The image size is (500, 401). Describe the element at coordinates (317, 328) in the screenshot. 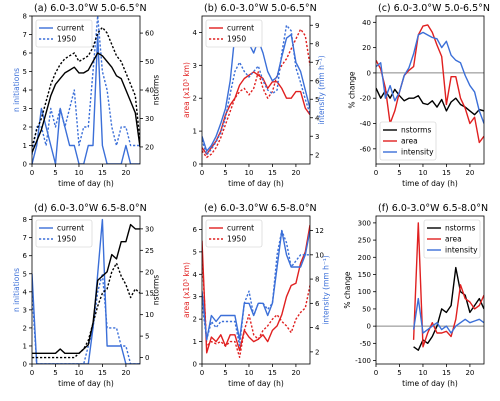

I see `y2-tick-label: 4` at that location.